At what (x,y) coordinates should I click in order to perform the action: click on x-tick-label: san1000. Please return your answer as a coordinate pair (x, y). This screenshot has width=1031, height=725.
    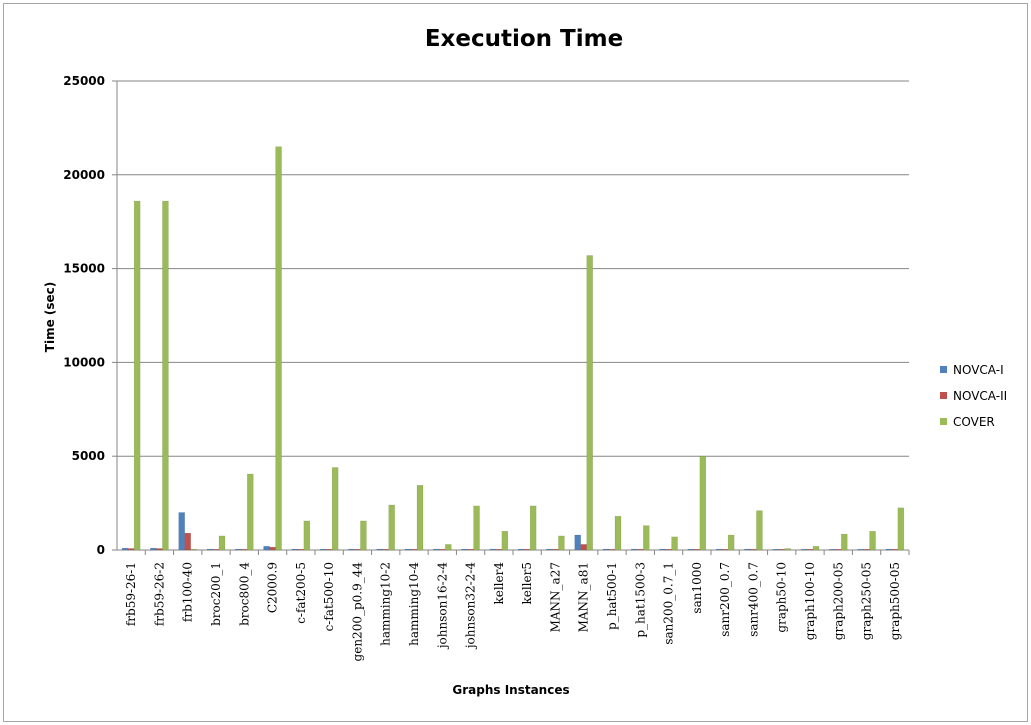
    Looking at the image, I should click on (697, 588).